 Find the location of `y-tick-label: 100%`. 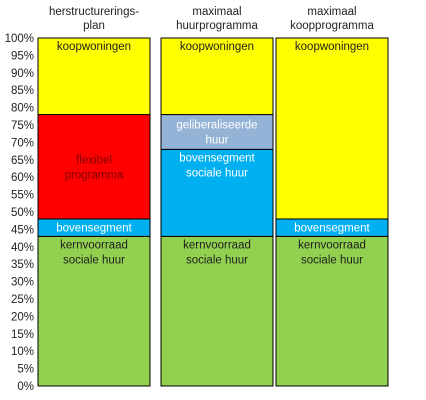

y-tick-label: 100% is located at coordinates (19, 39).